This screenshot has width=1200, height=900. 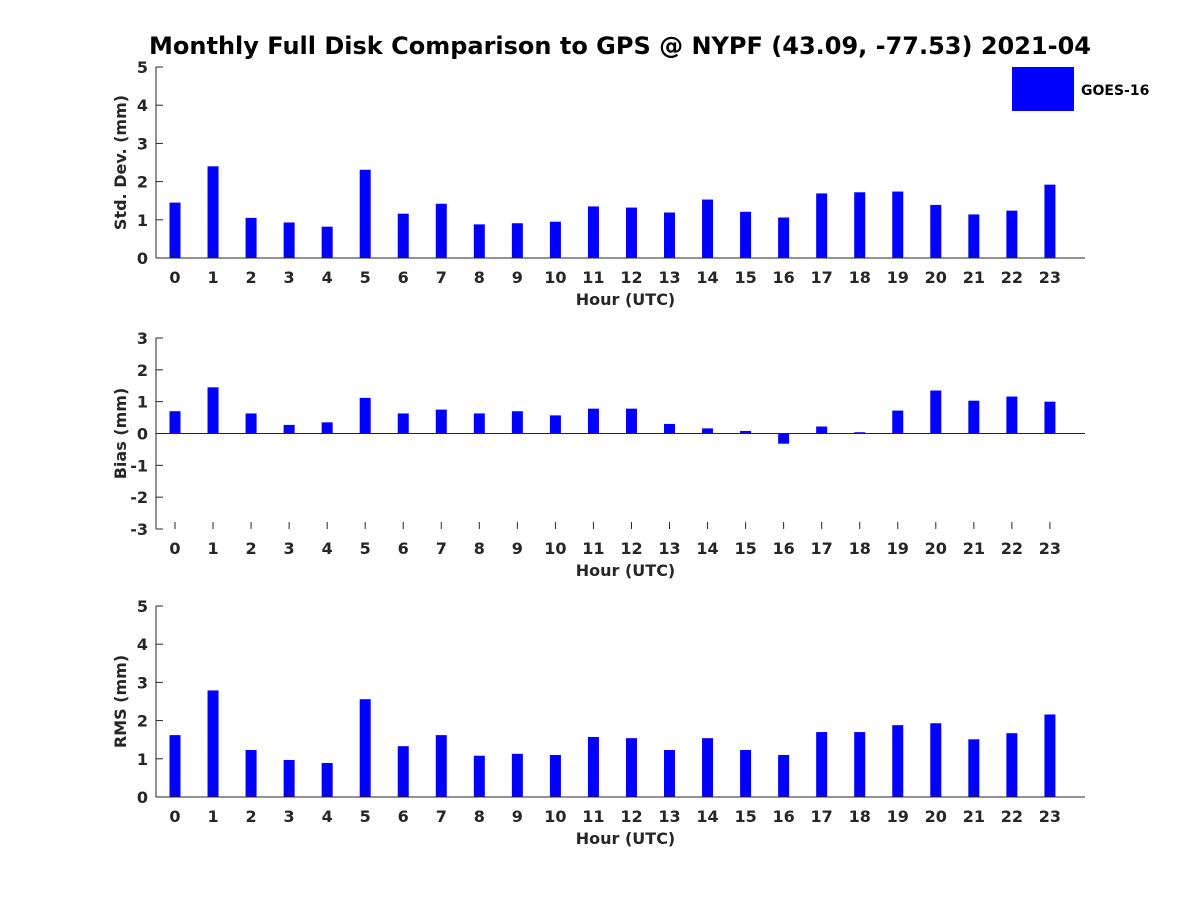 I want to click on bias-ytick-label: 1, so click(x=142, y=402).